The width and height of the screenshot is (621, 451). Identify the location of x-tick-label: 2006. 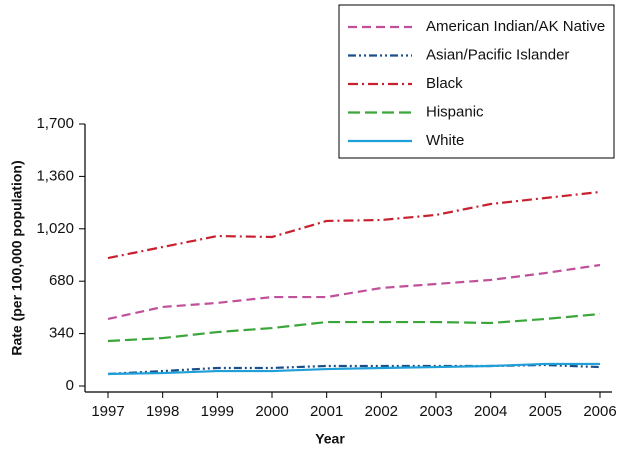
(599, 411).